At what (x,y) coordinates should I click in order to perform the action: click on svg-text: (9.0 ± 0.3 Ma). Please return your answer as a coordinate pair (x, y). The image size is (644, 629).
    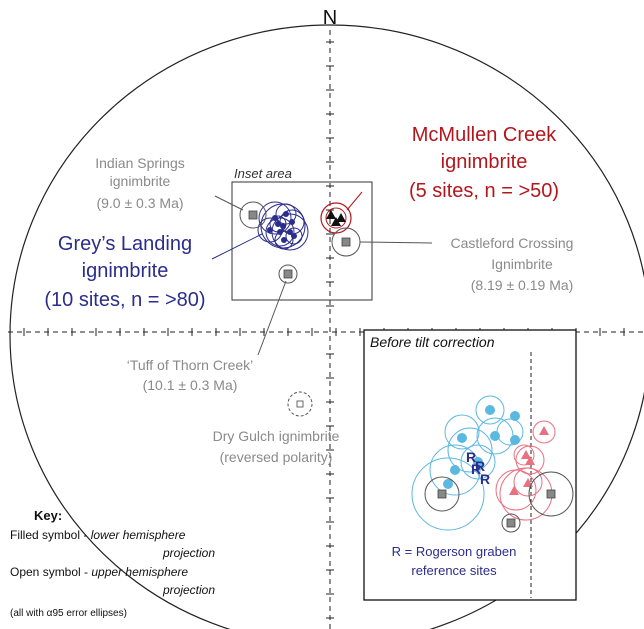
    Looking at the image, I should click on (139, 203).